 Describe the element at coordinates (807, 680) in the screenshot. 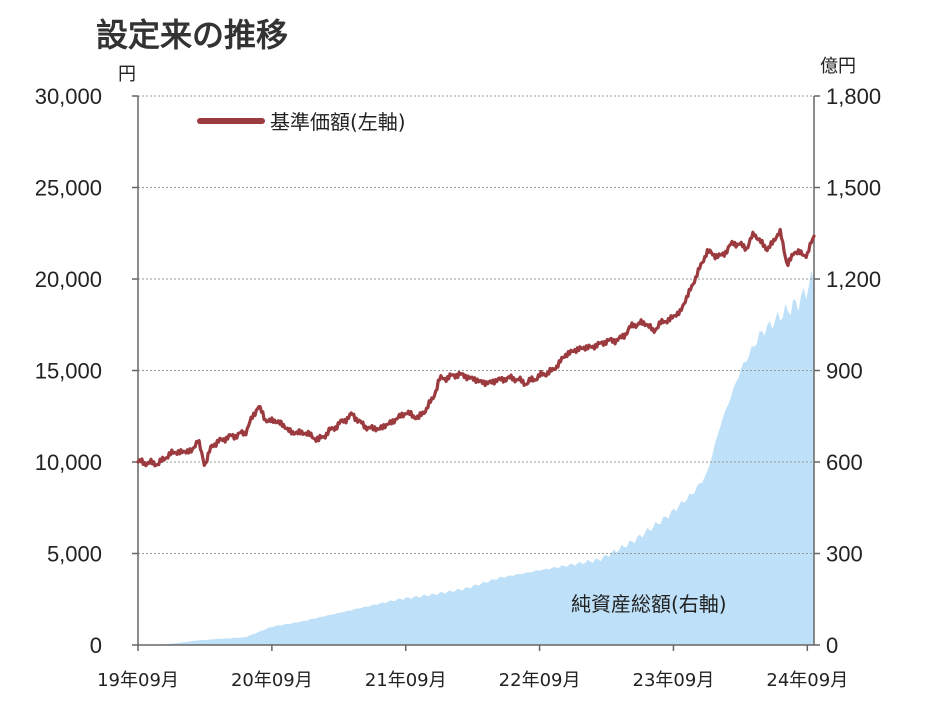

I see `x-tick-label: 24年09月` at that location.